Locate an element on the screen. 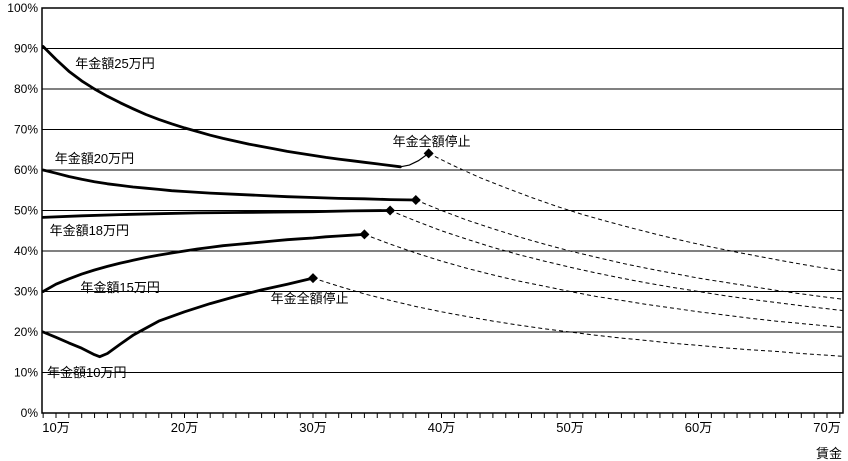  y-tick-label: 60% is located at coordinates (26, 170).